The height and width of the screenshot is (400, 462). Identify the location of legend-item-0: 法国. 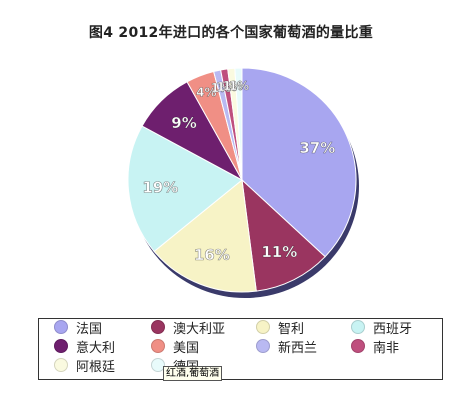
(78, 329).